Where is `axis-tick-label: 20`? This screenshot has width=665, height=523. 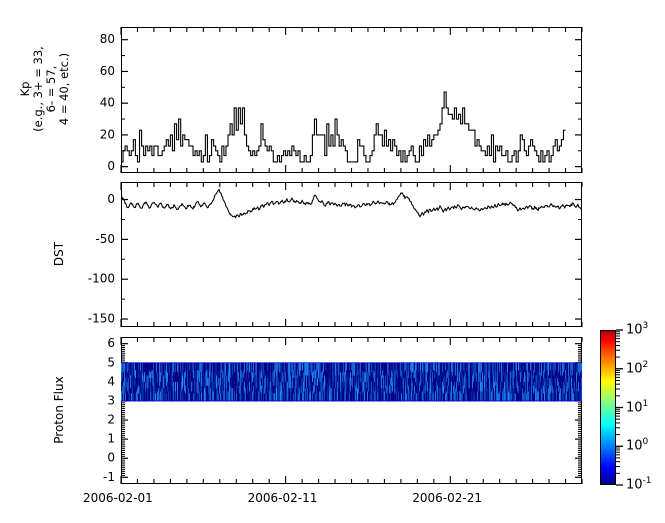 axis-tick-label: 20 is located at coordinates (107, 134).